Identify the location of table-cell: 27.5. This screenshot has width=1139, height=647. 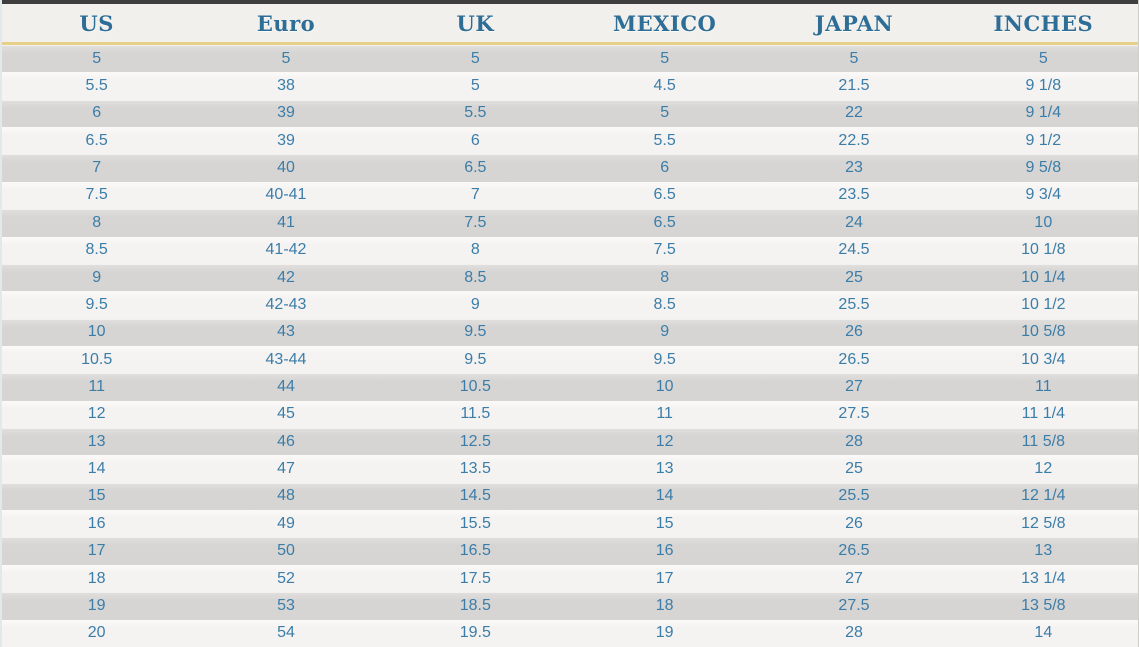
(854, 605).